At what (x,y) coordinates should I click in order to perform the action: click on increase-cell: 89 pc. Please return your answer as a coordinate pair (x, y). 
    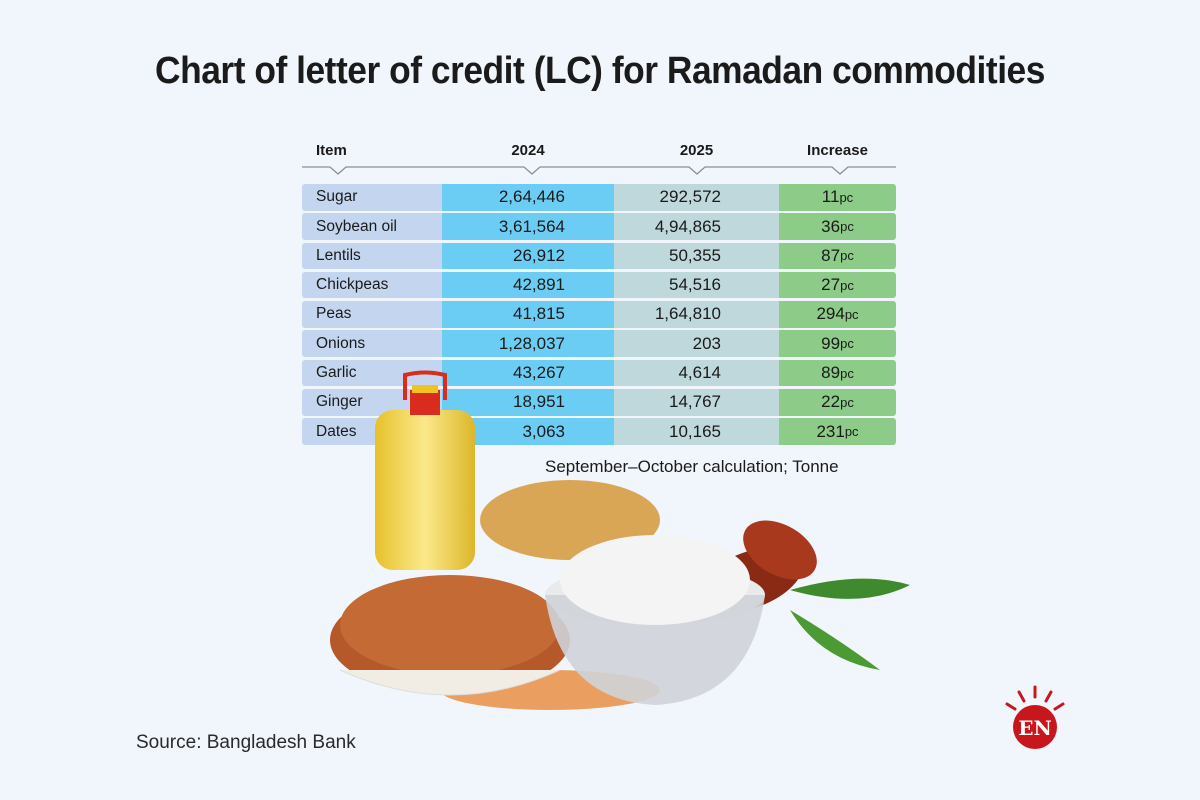
    Looking at the image, I should click on (837, 373).